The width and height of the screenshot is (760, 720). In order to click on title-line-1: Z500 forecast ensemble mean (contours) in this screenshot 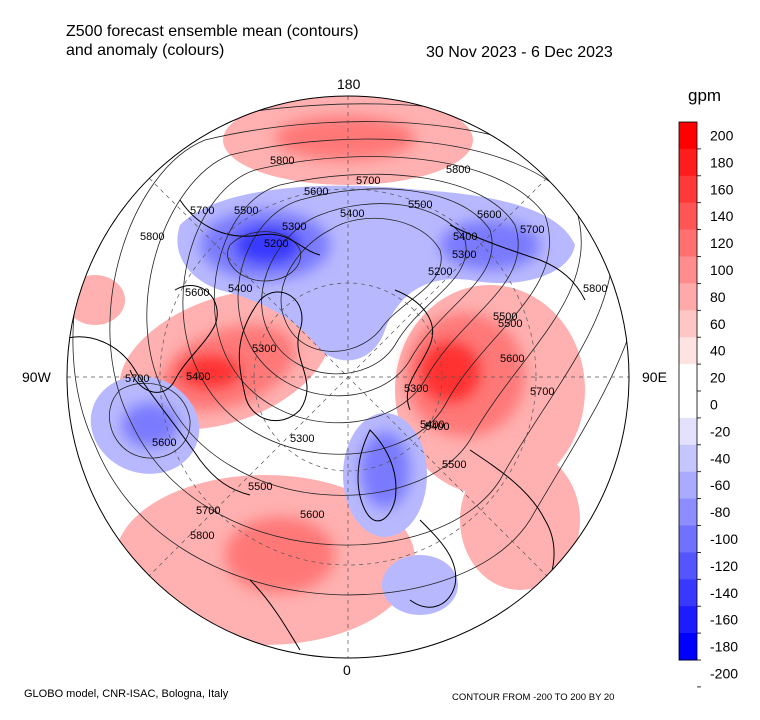, I will do `click(212, 31)`.